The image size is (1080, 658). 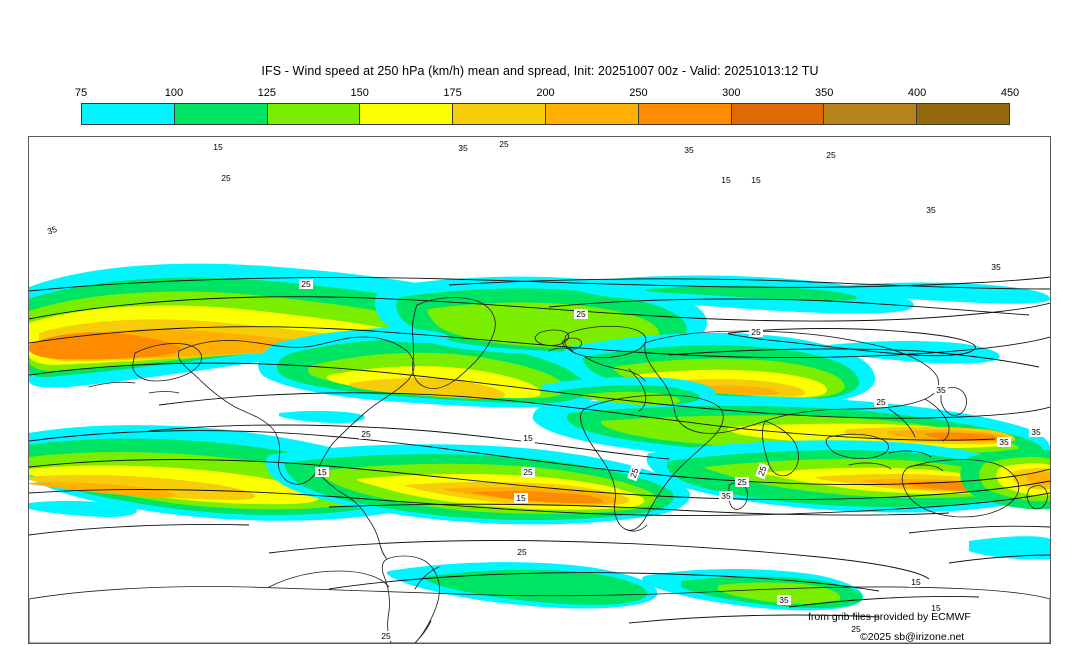 I want to click on colorbar-tick-350: 350, so click(x=824, y=93).